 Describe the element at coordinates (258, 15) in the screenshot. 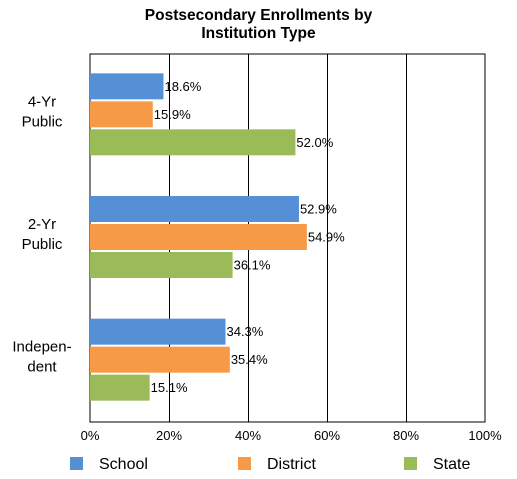

I see `chart-title-line-1: Postsecondary Enrollments by` at that location.